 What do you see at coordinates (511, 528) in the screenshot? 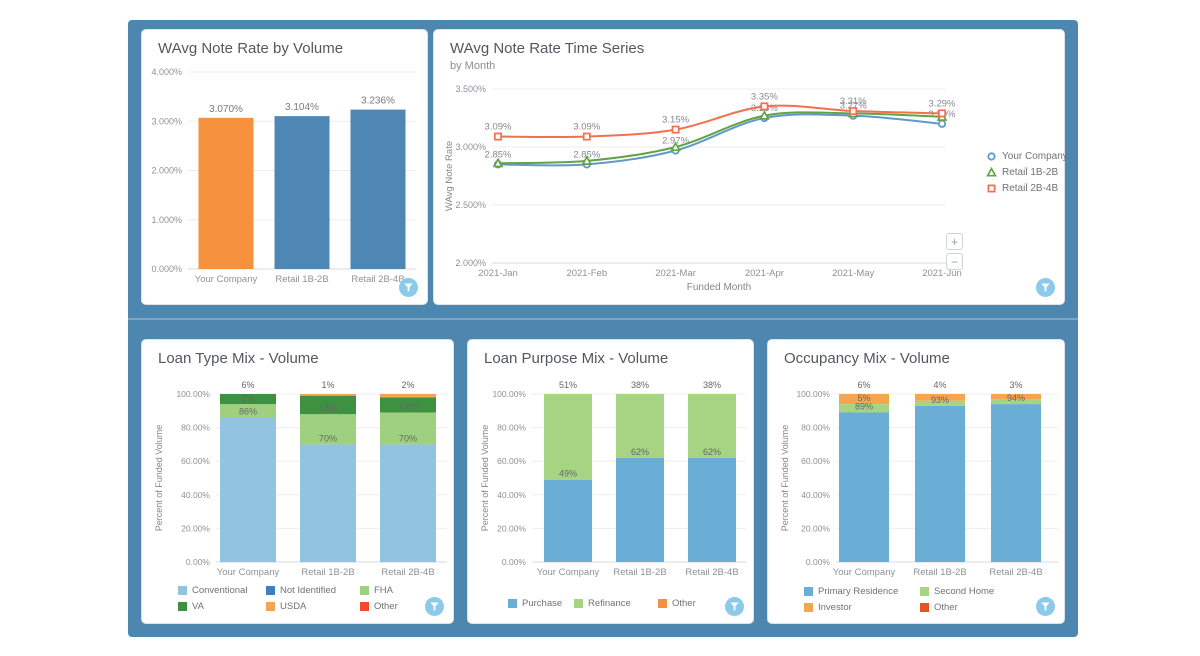
I see `svg-text: 20.00%` at bounding box center [511, 528].